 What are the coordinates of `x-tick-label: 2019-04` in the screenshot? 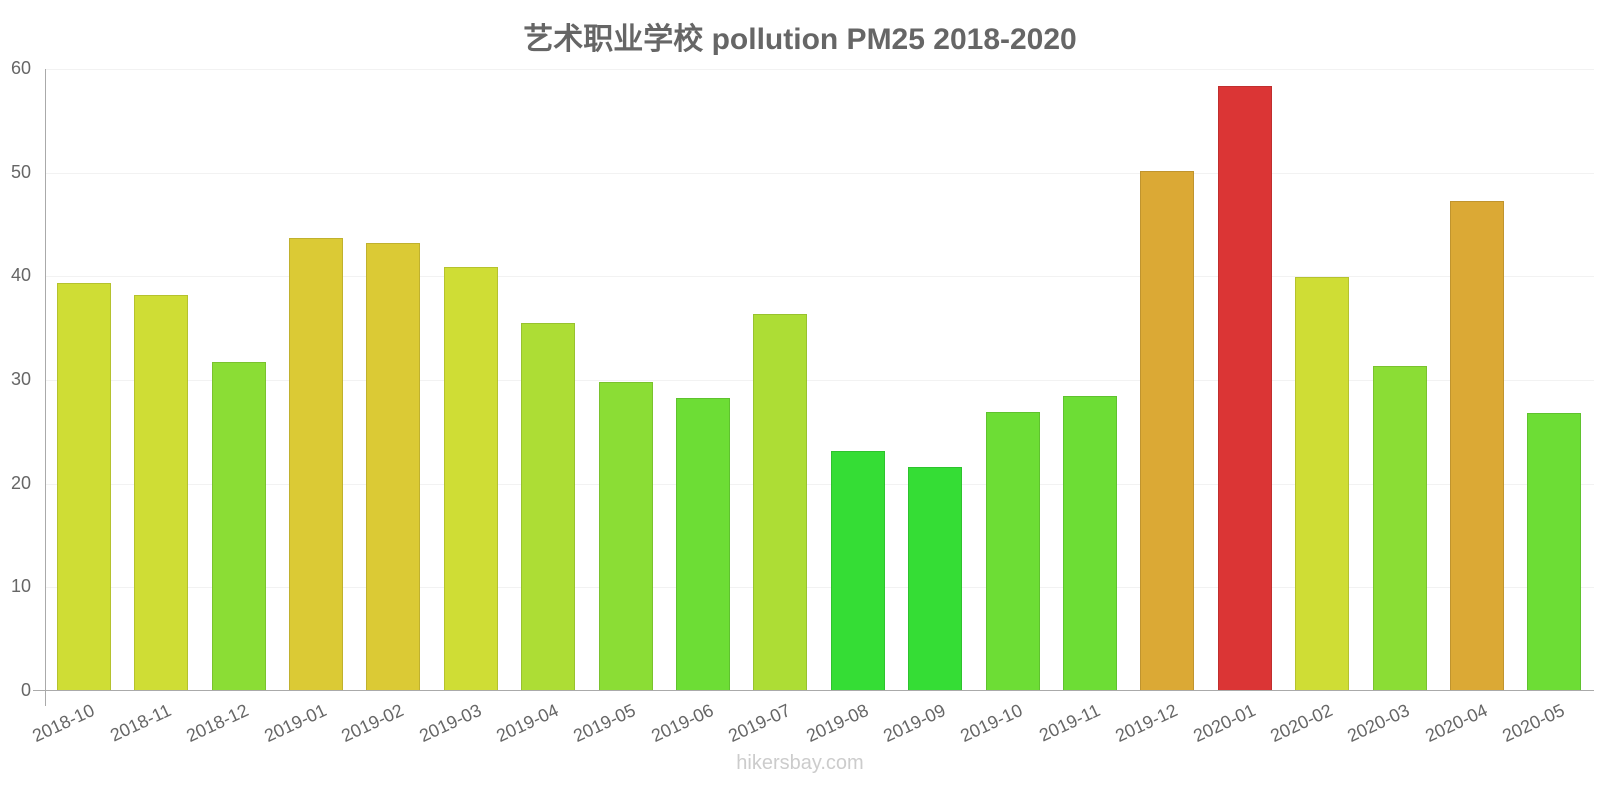 It's located at (527, 723).